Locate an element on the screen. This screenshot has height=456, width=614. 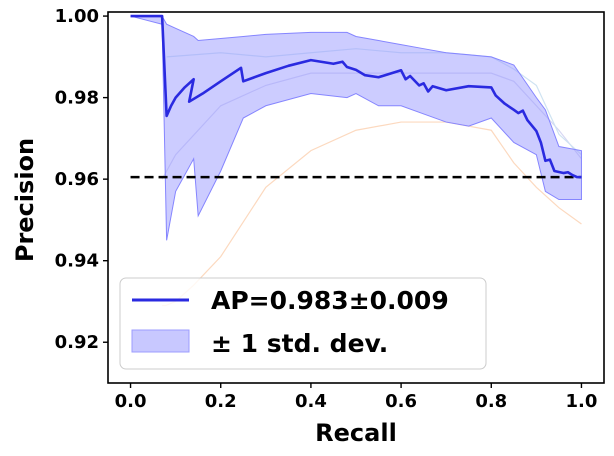
y-axis-title: Precision is located at coordinates (25, 200).